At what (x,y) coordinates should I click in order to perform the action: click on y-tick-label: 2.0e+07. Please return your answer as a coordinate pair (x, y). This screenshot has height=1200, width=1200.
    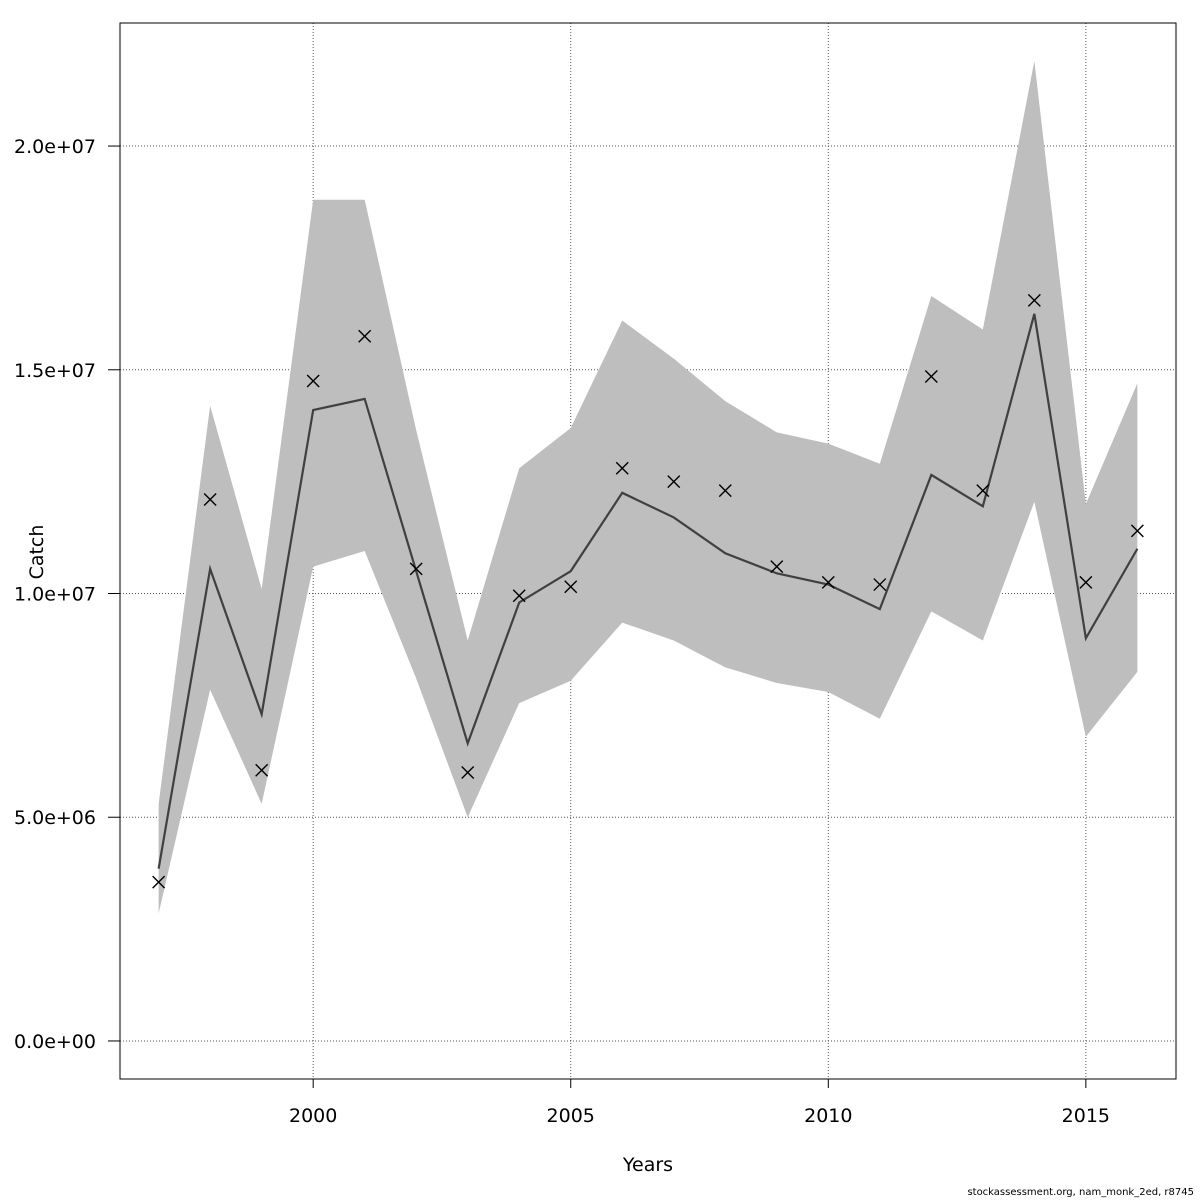
    Looking at the image, I should click on (55, 147).